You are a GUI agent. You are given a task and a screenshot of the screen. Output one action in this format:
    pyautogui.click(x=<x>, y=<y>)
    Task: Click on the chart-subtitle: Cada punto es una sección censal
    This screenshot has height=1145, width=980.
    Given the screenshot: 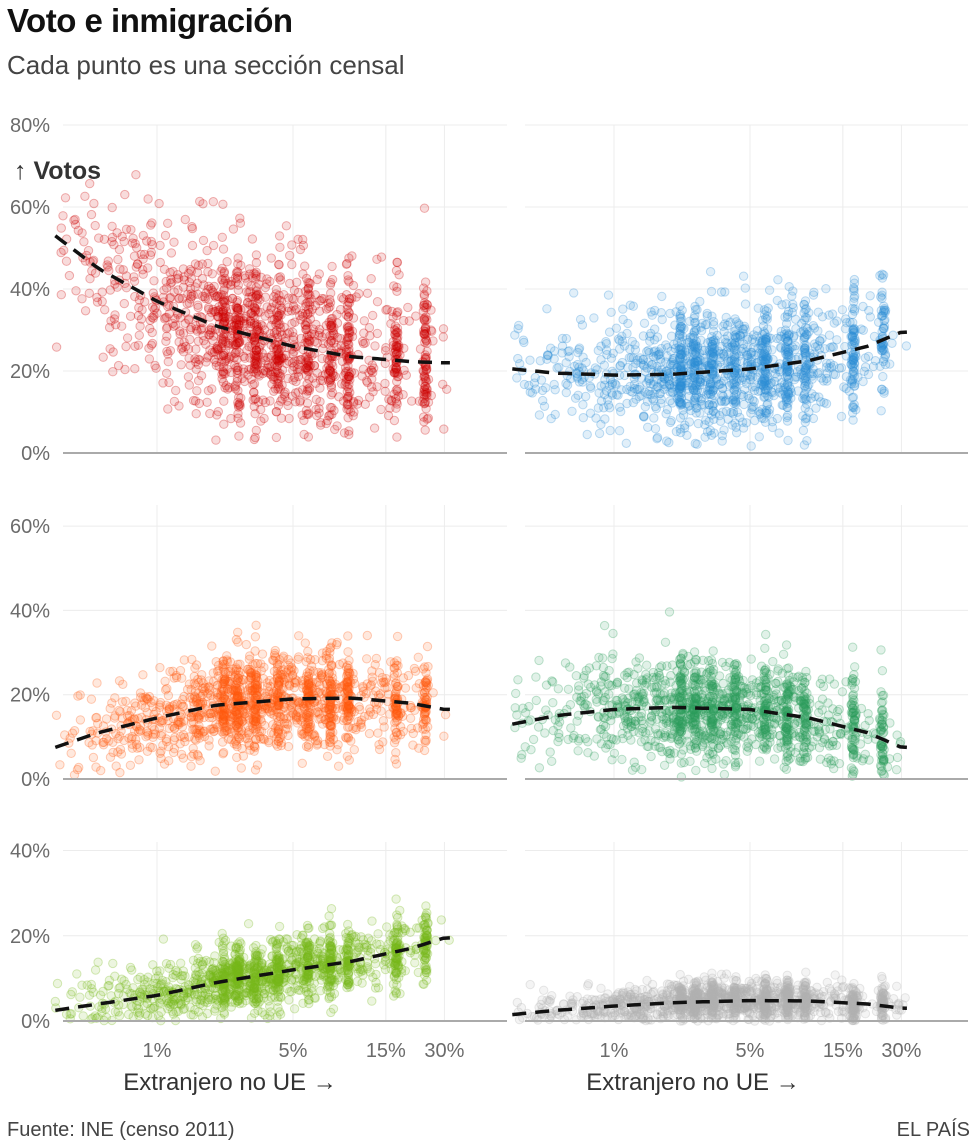 What is the action you would take?
    pyautogui.click(x=206, y=65)
    